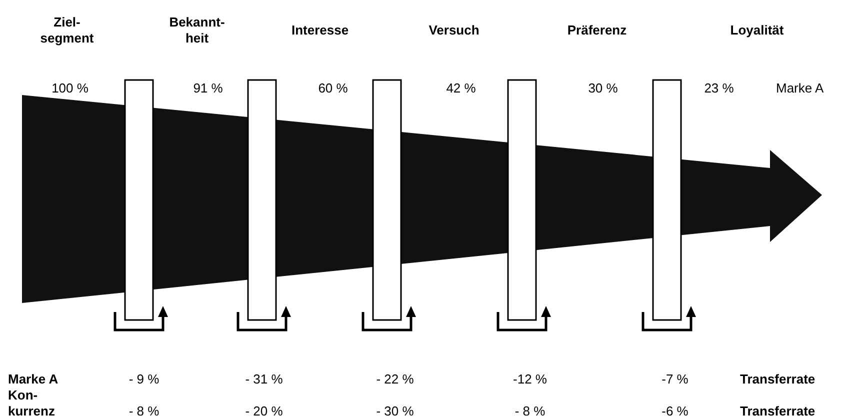 Image resolution: width=854 pixels, height=420 pixels. I want to click on data-label: - 22 %, so click(395, 379).